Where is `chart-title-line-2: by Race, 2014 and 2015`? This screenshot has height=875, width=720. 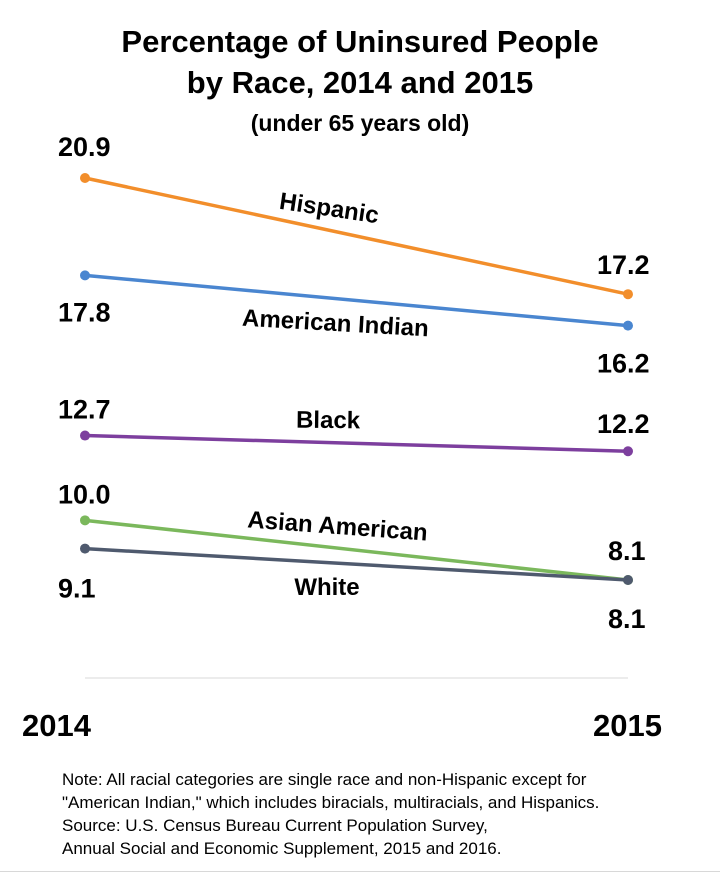 chart-title-line-2: by Race, 2014 and 2015 is located at coordinates (360, 82).